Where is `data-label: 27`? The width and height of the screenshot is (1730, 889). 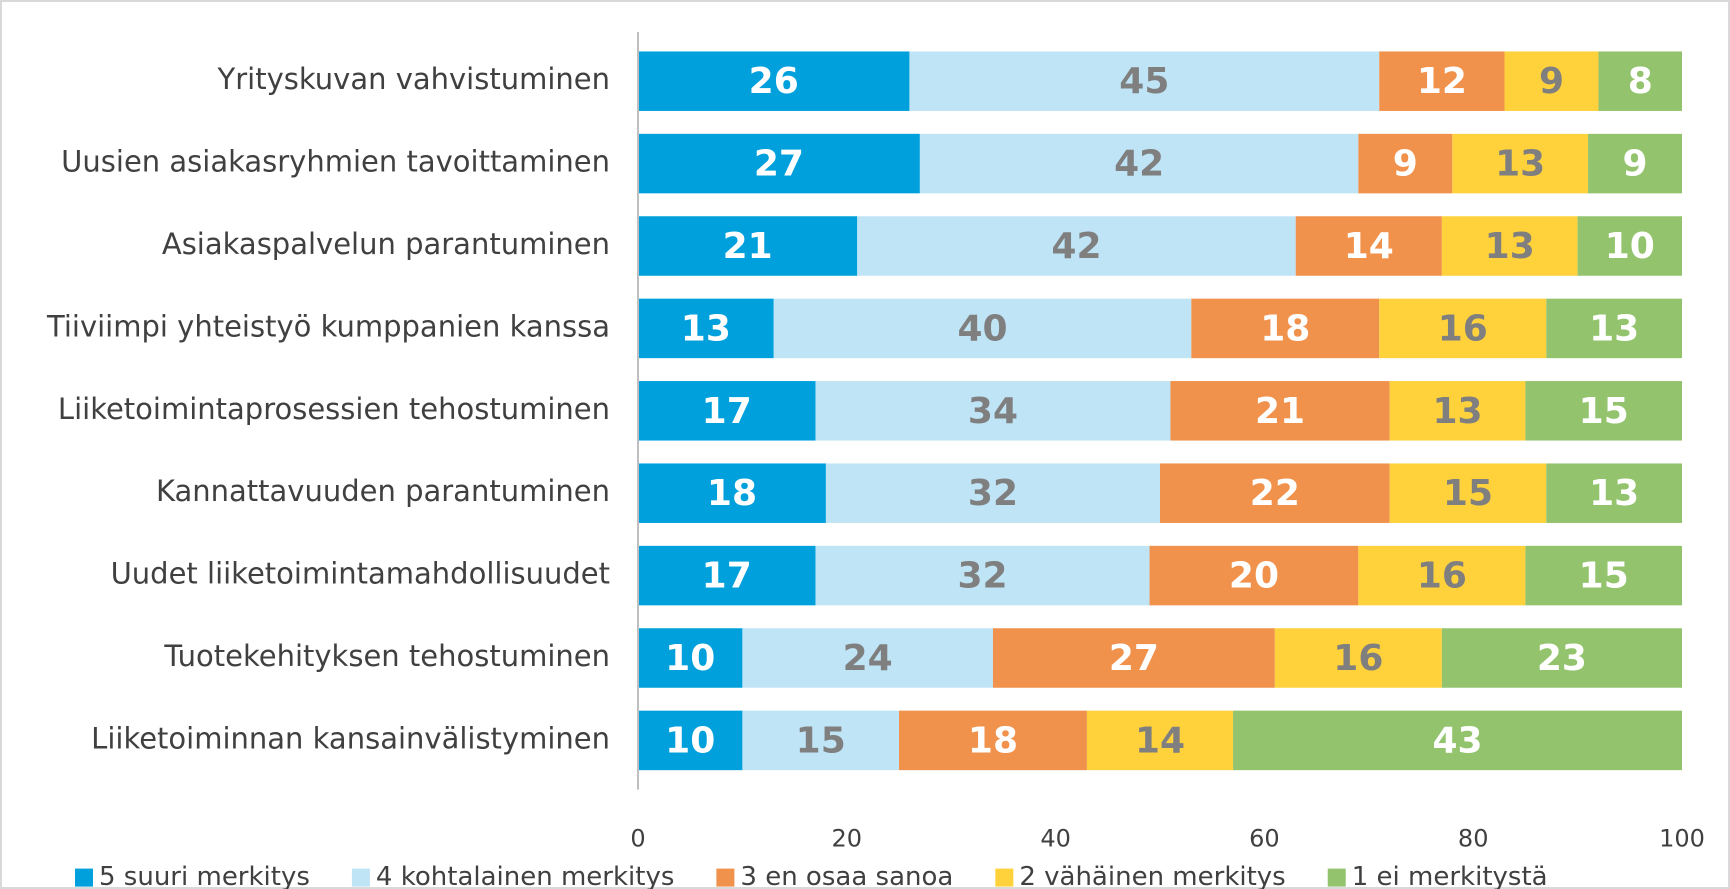 data-label: 27 is located at coordinates (1134, 658).